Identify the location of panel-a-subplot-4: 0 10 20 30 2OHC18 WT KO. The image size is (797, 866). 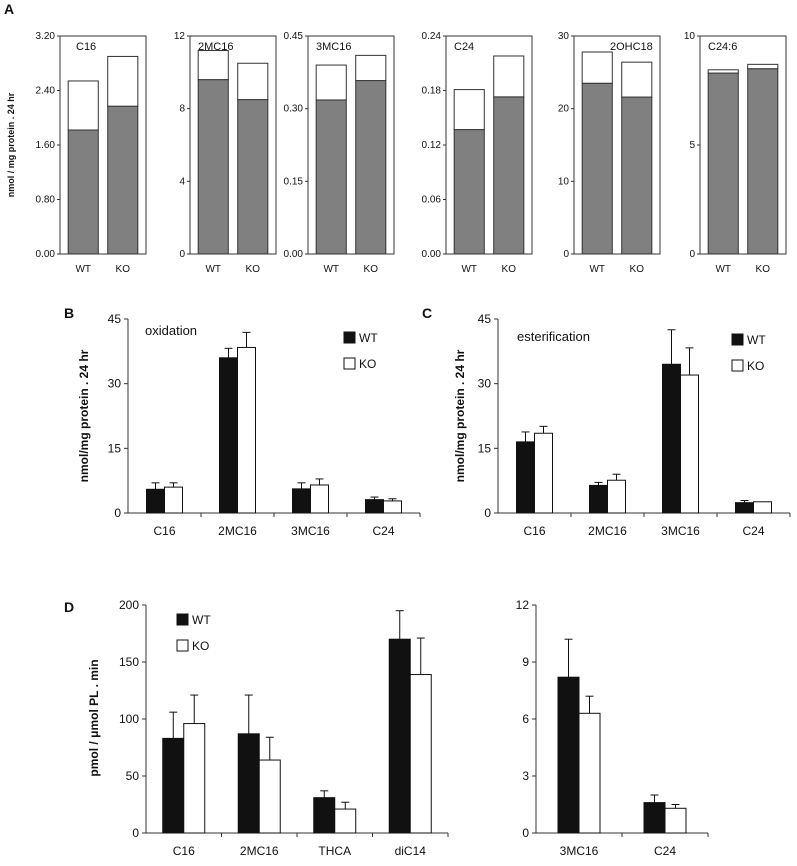
(609, 153).